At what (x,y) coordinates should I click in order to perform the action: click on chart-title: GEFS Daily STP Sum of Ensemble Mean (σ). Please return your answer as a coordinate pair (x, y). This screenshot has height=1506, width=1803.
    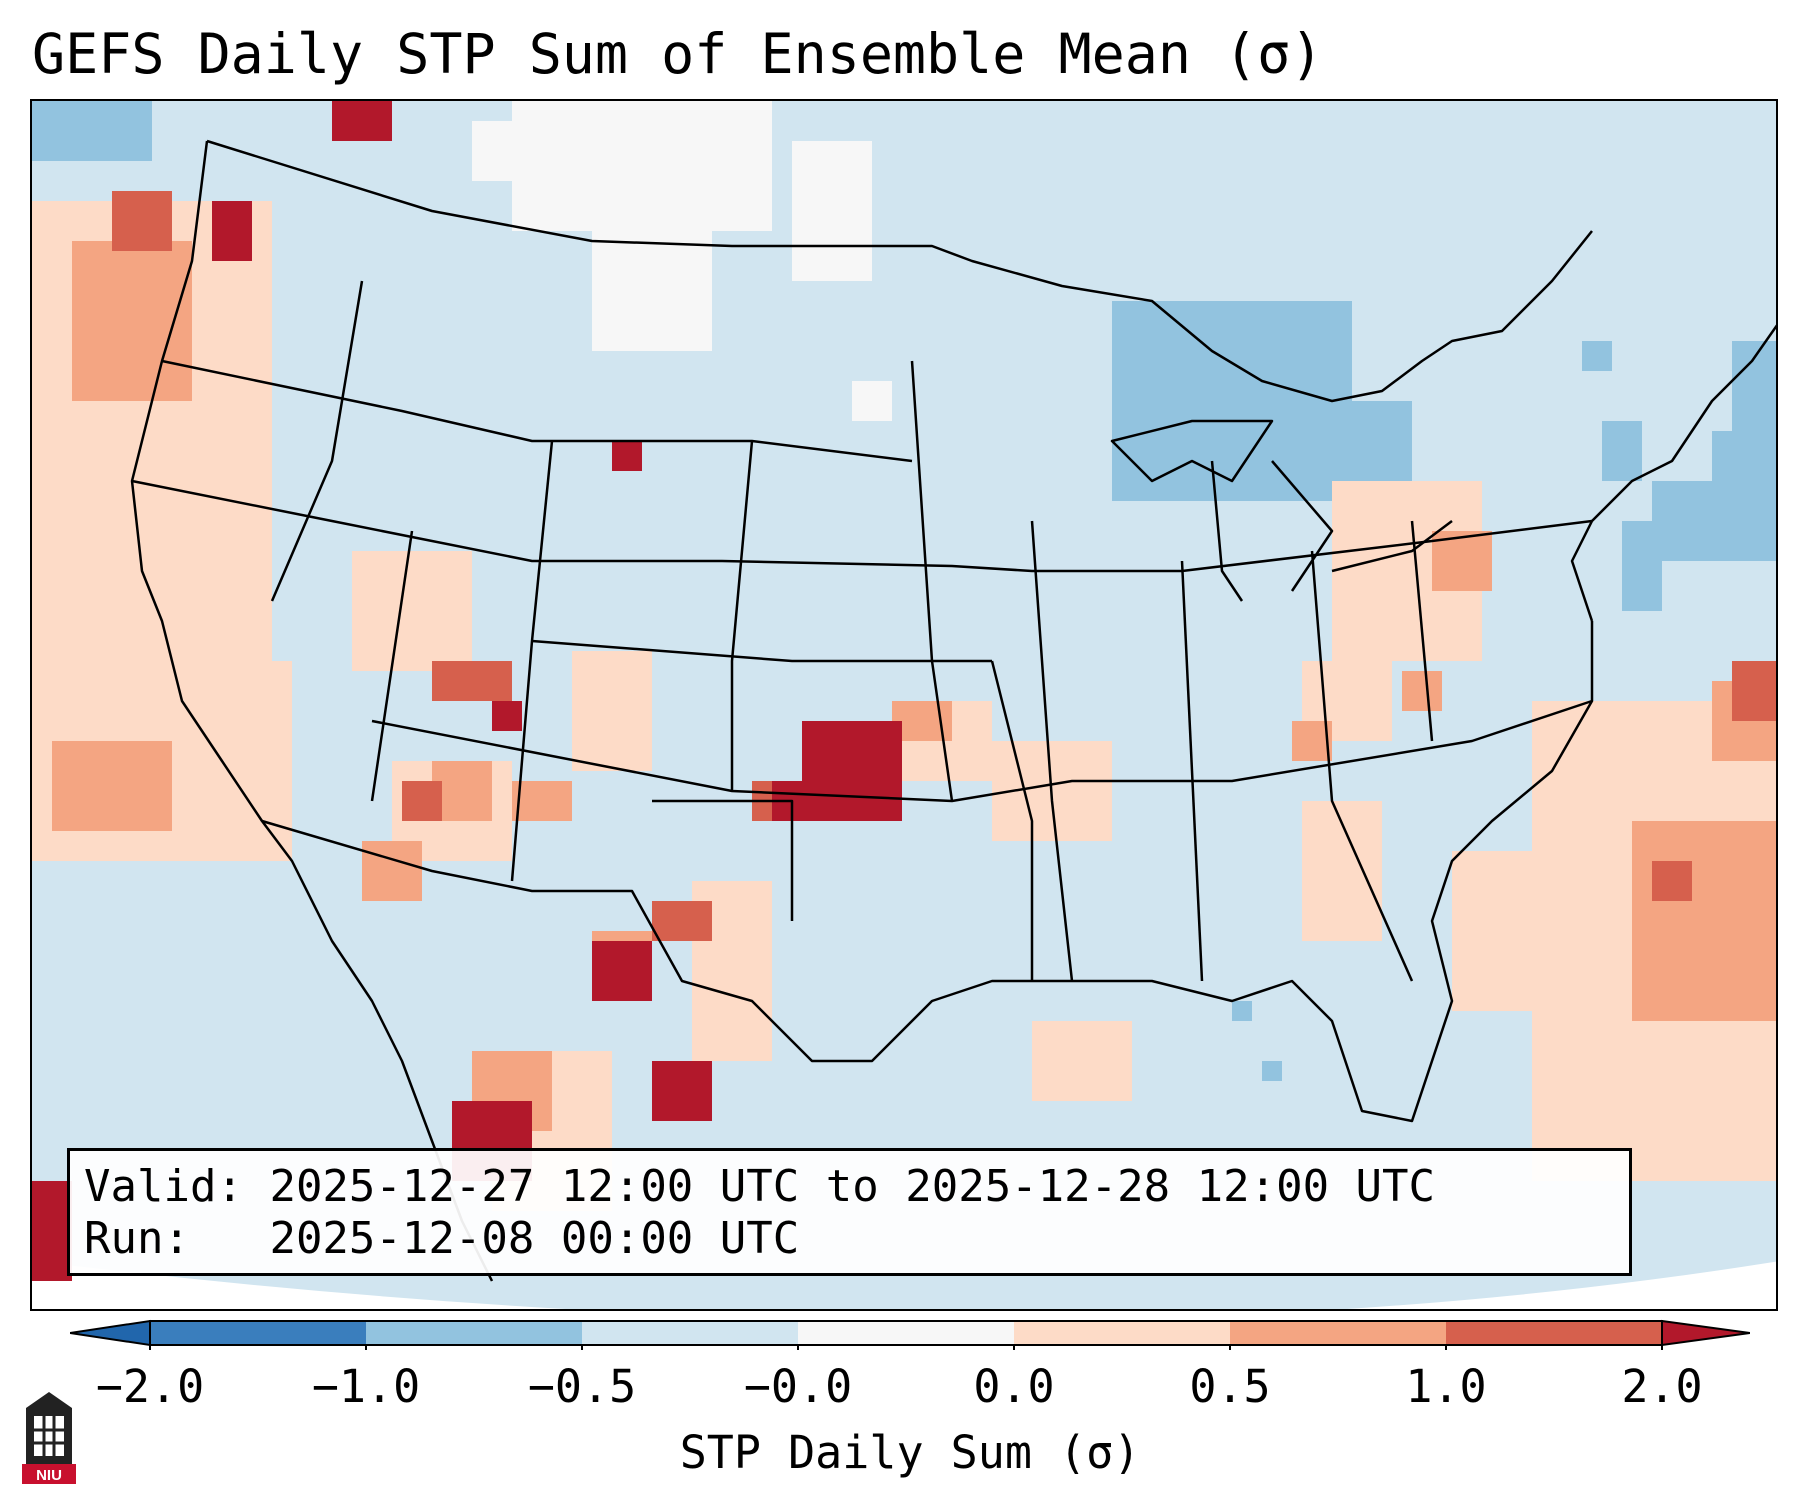
    Looking at the image, I should click on (678, 54).